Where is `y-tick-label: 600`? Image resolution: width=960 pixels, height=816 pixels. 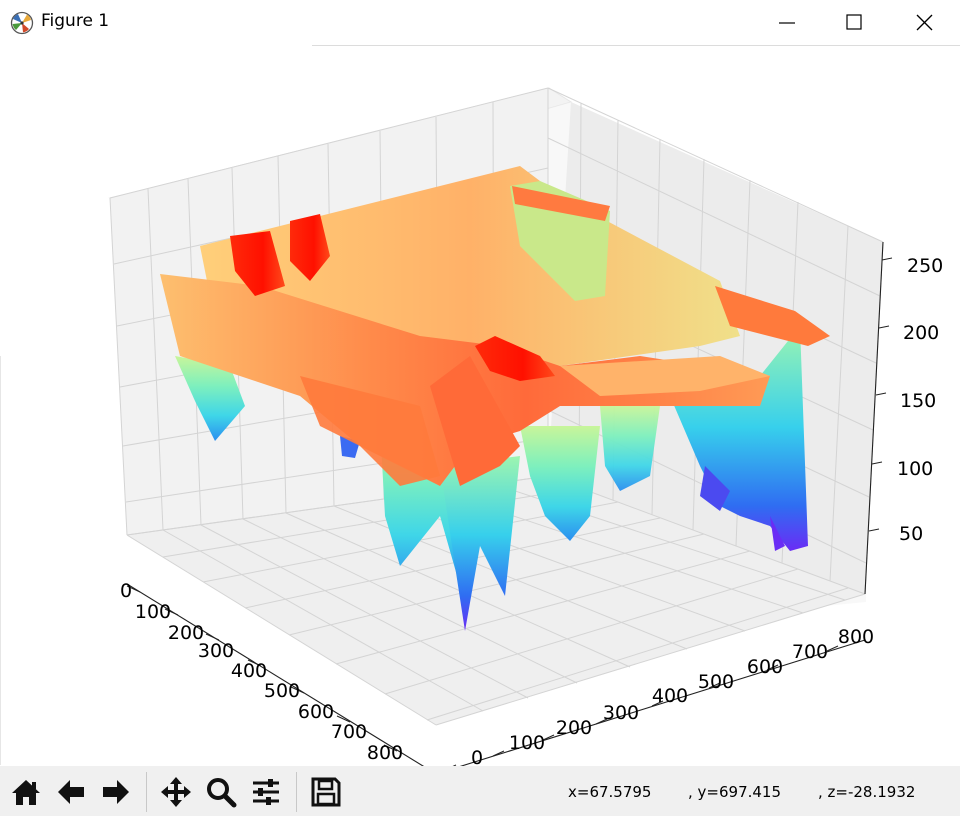
y-tick-label: 600 is located at coordinates (765, 667).